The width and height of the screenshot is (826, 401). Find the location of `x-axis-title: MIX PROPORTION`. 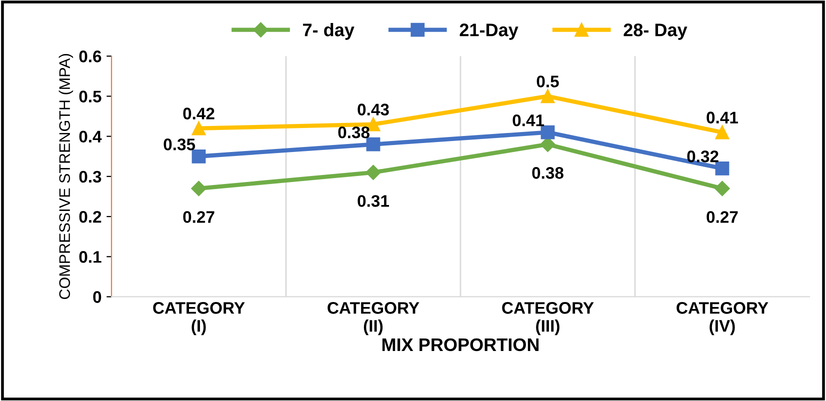

x-axis-title: MIX PROPORTION is located at coordinates (460, 345).